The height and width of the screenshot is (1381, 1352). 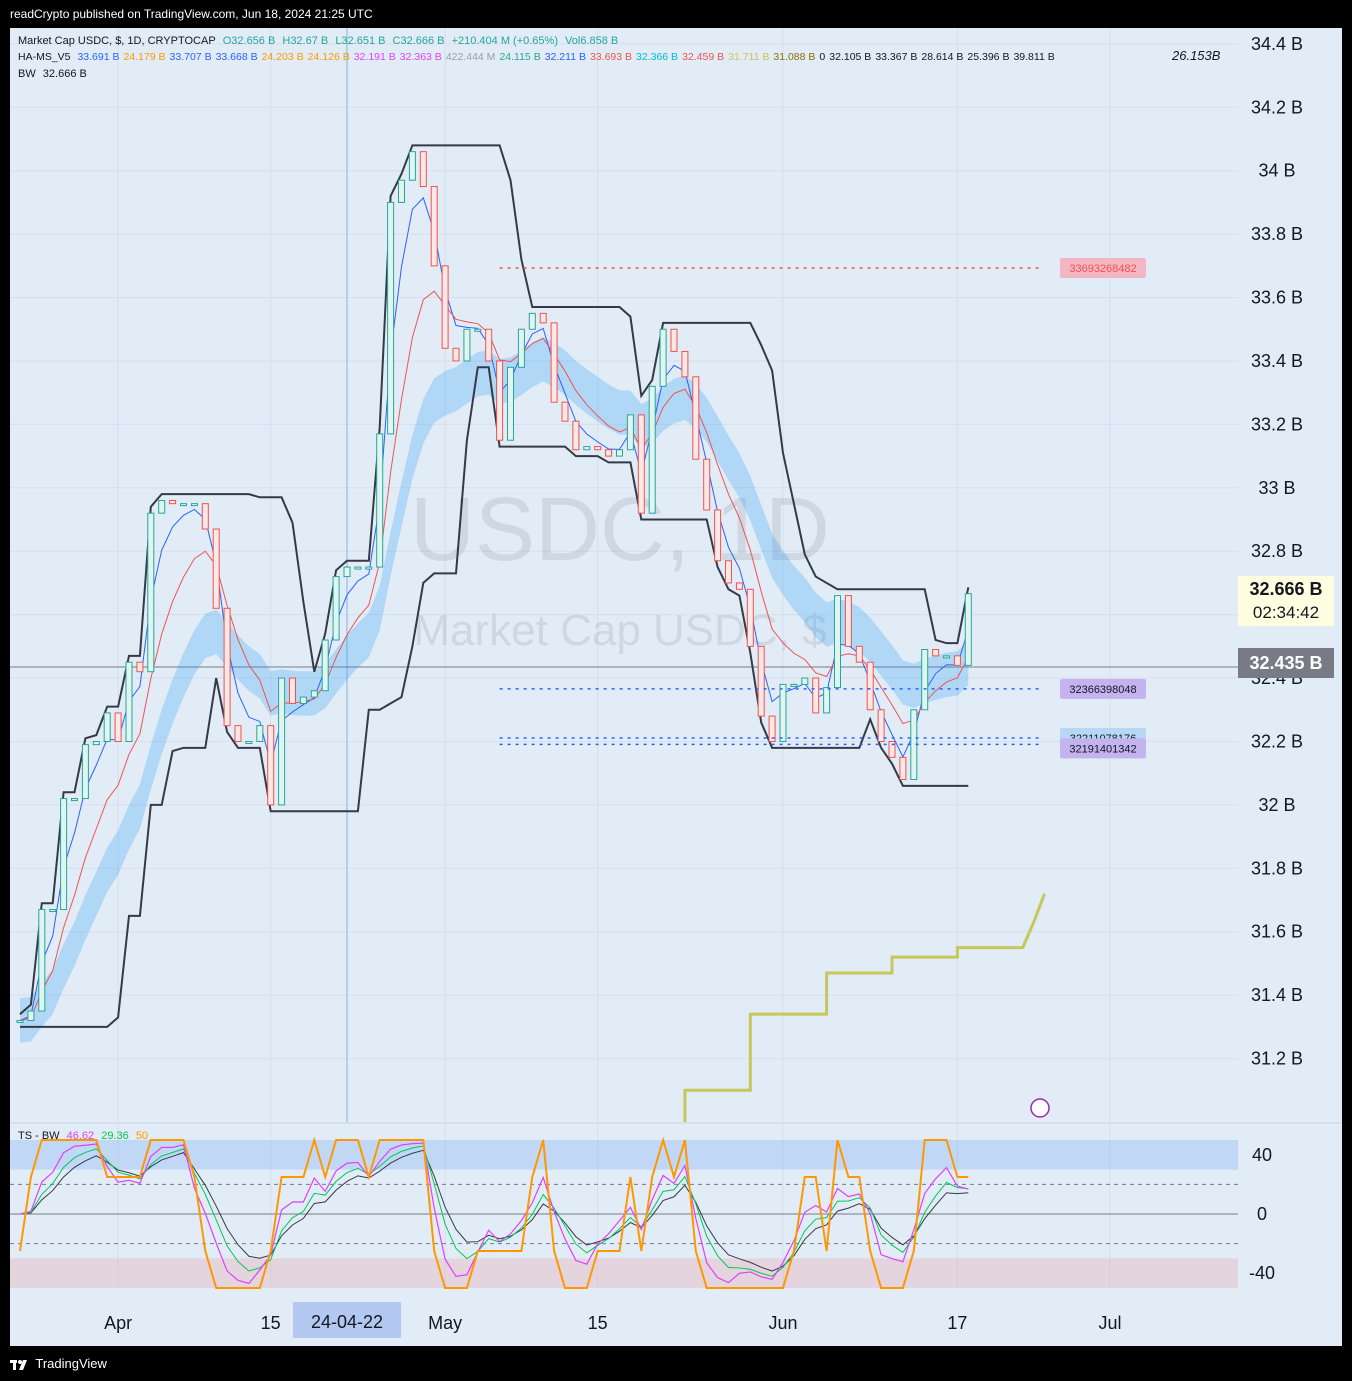 I want to click on alert-lightning-icon, so click(x=1040, y=1108).